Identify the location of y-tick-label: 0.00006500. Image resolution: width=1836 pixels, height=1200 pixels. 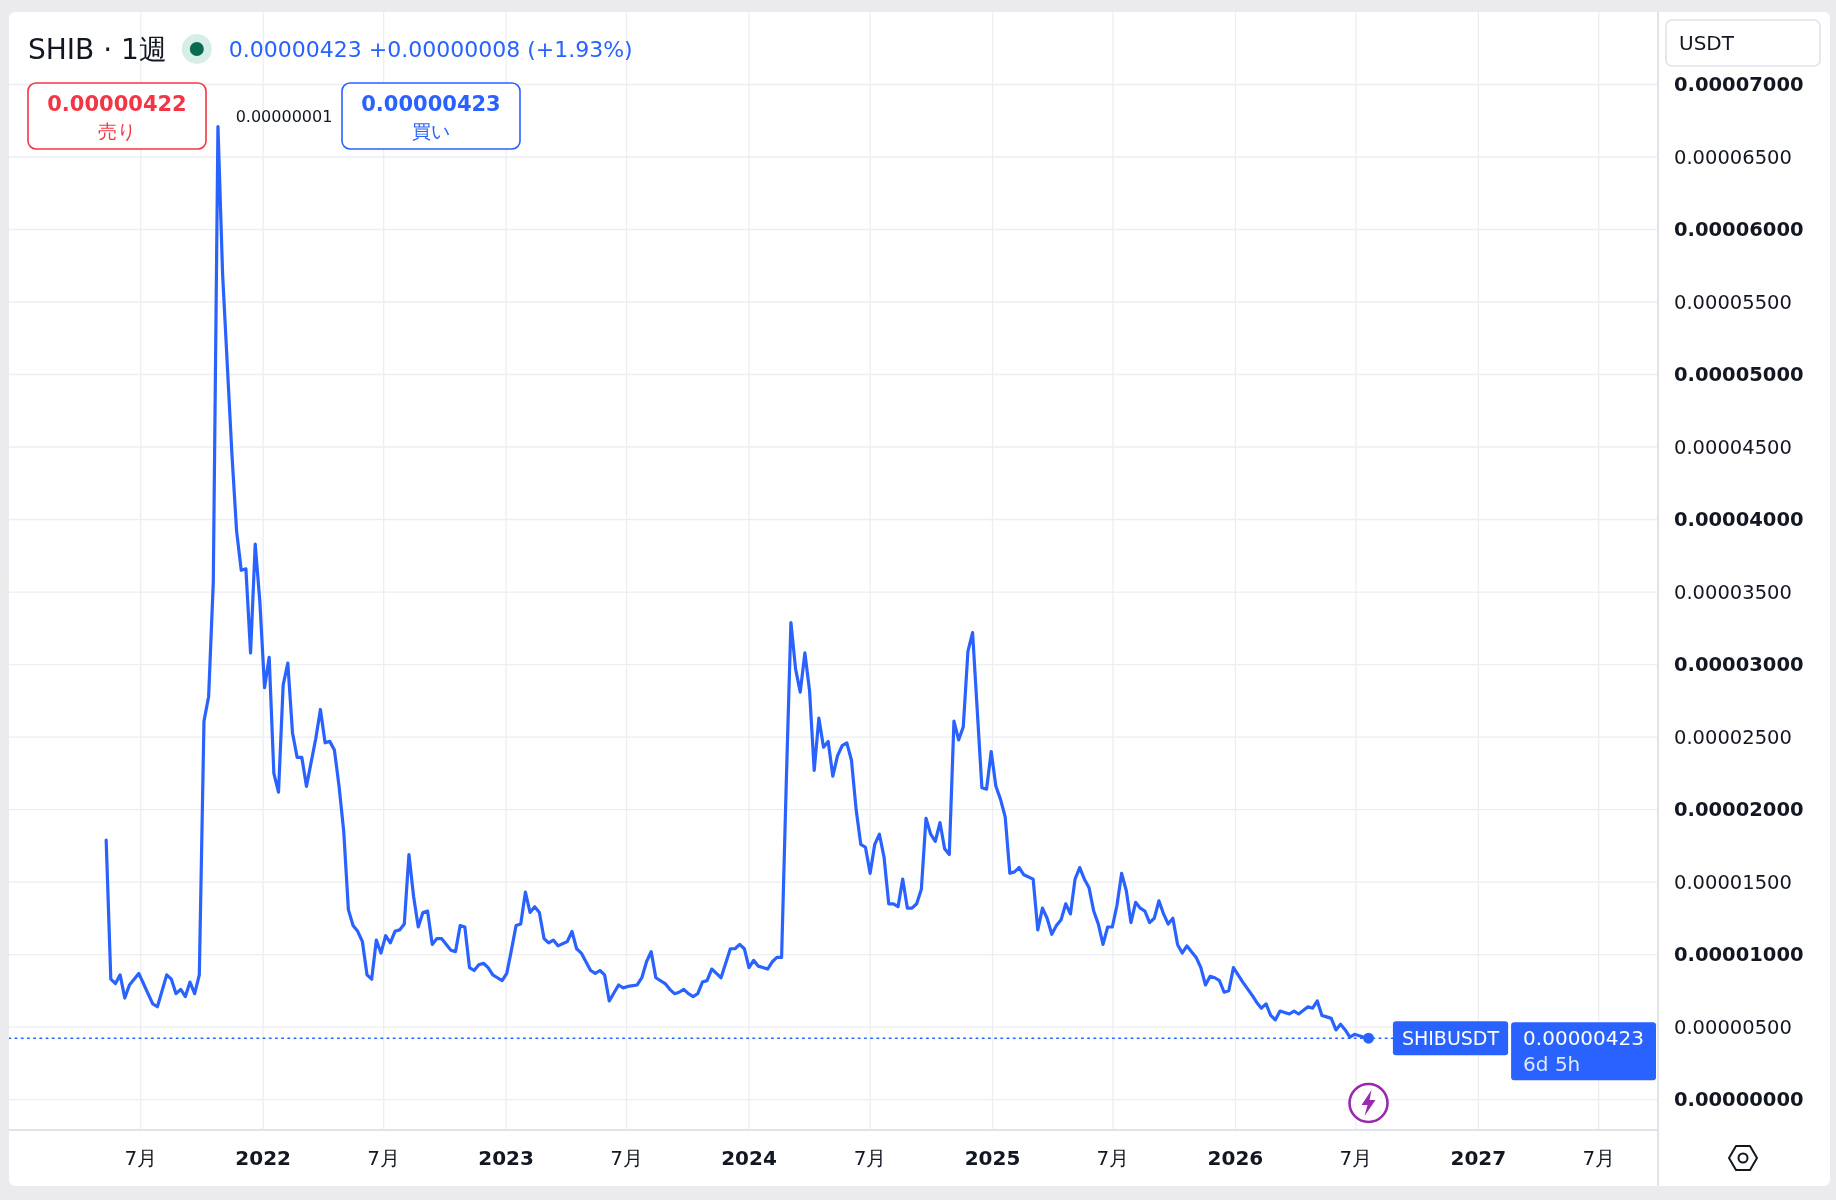
(1733, 157).